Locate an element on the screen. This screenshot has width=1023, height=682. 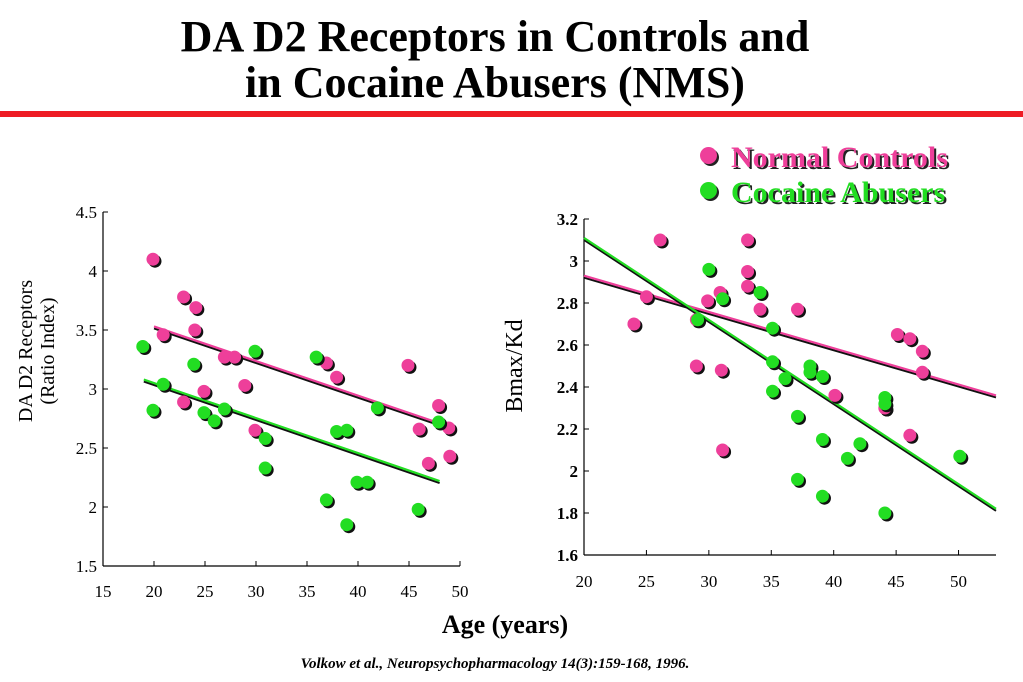
legend-marker-abusers is located at coordinates (708, 190).